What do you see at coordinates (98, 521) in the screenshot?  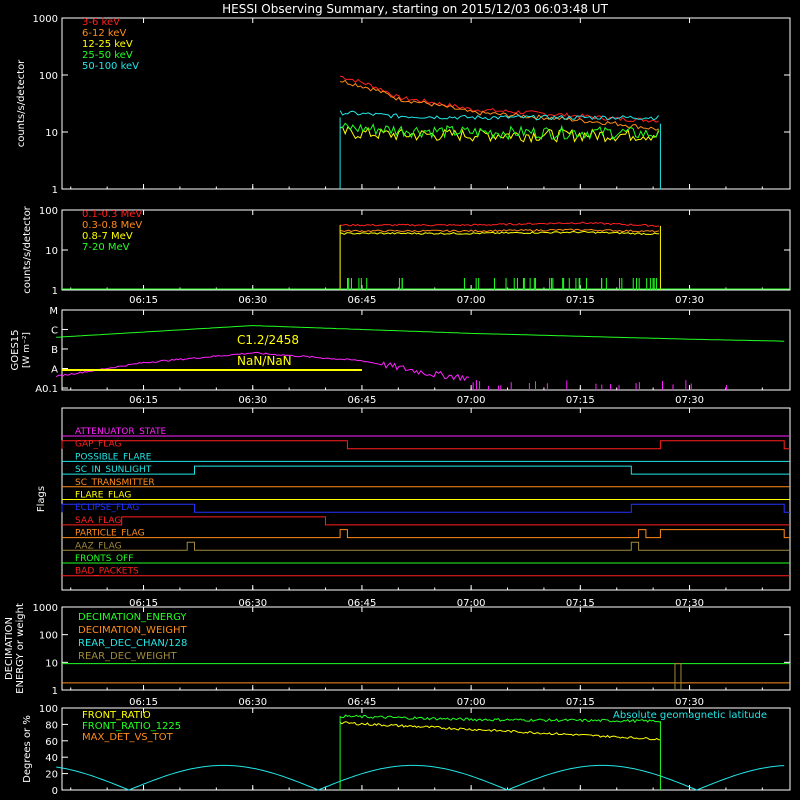 I see `flag-label: SAA_FLAG` at bounding box center [98, 521].